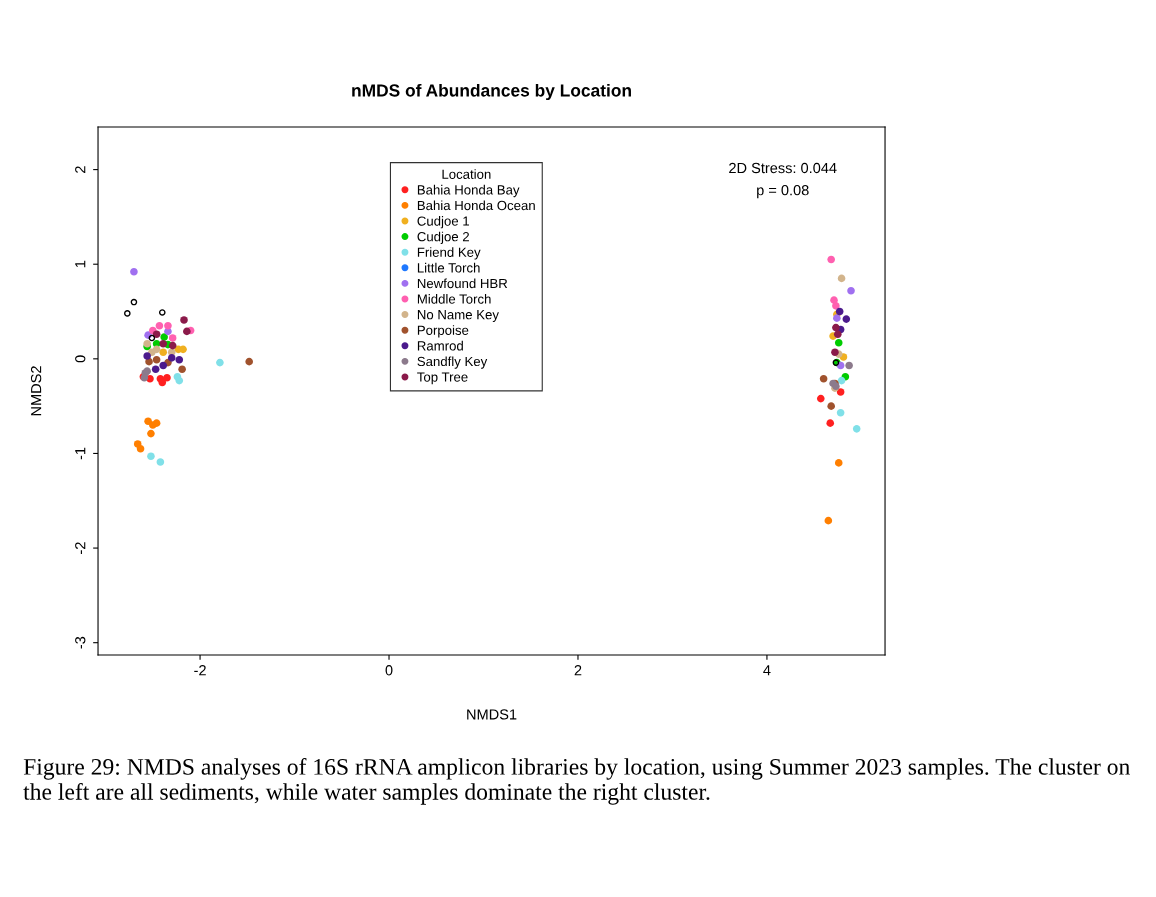 The height and width of the screenshot is (897, 1156). What do you see at coordinates (448, 267) in the screenshot?
I see `legend-label: Little Torch` at bounding box center [448, 267].